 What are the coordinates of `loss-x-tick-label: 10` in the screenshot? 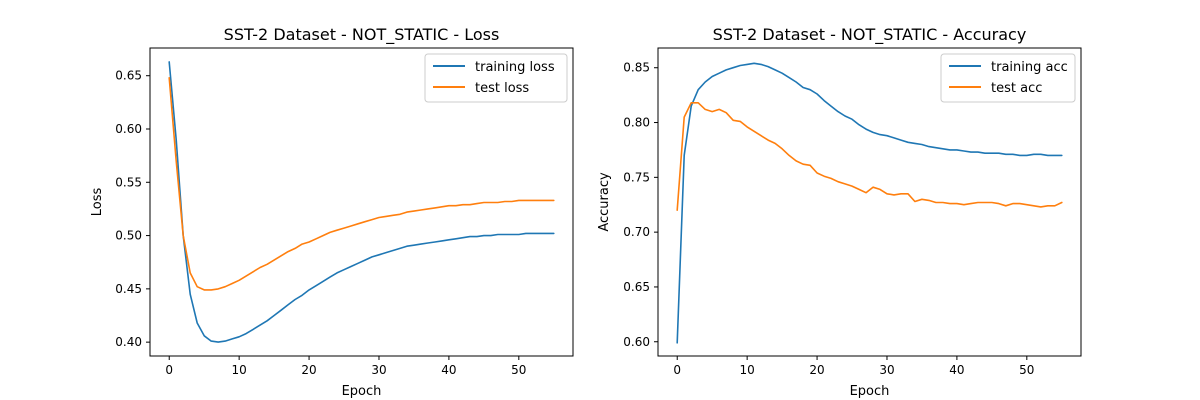 It's located at (239, 370).